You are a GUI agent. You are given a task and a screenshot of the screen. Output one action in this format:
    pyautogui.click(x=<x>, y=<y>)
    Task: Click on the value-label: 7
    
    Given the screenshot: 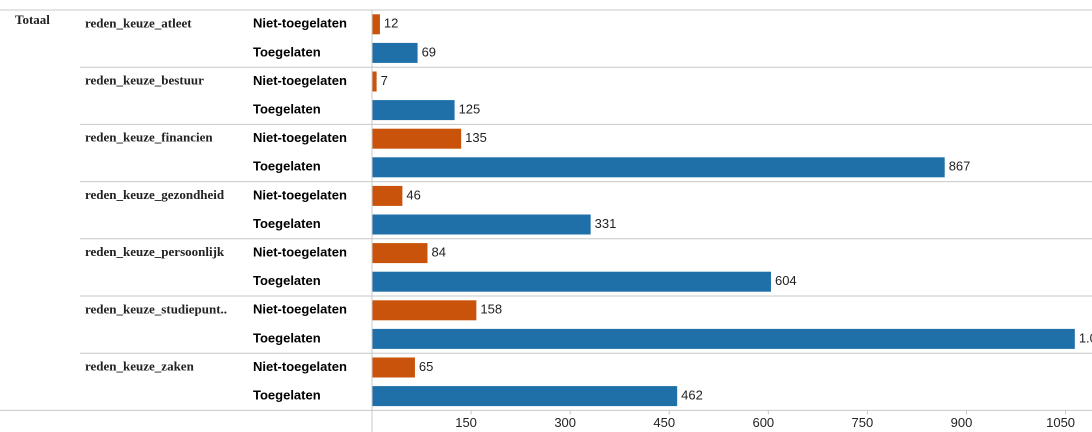 What is the action you would take?
    pyautogui.click(x=384, y=80)
    